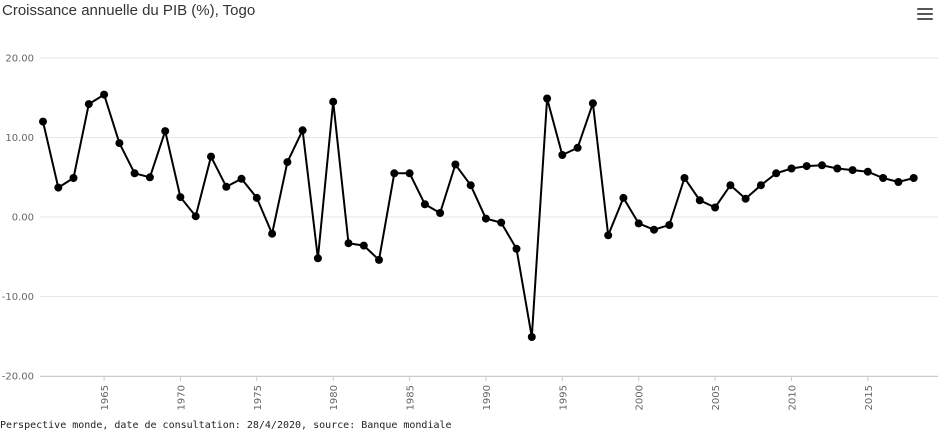  Describe the element at coordinates (23, 218) in the screenshot. I see `y-tick-label: 0.00` at that location.